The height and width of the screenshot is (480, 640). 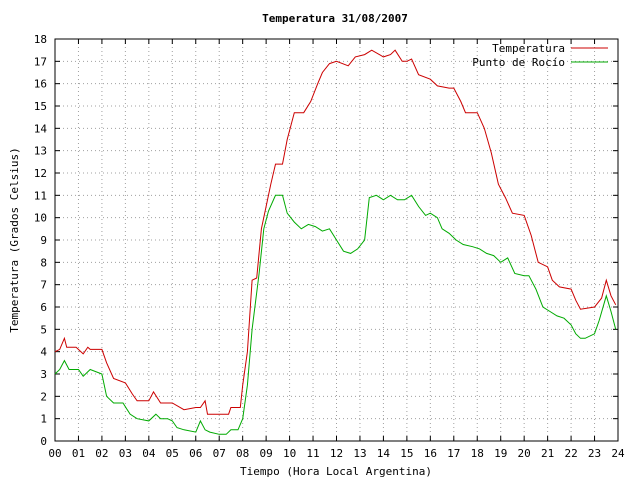 I want to click on y-tick-label: 14, so click(x=41, y=128).